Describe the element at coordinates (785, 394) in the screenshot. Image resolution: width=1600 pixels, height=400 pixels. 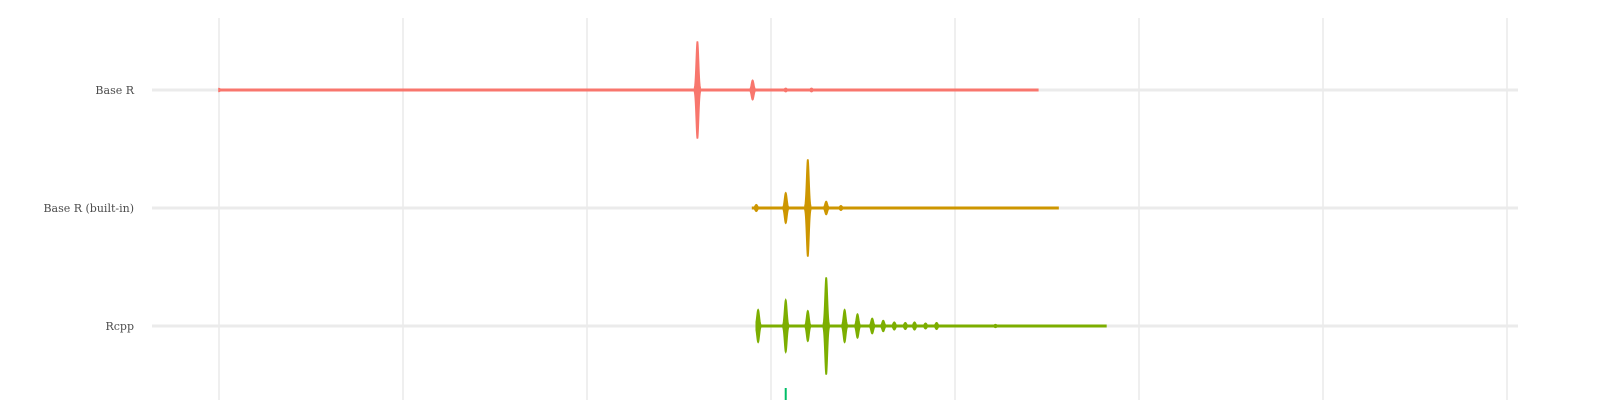
I see `violin-partial-next-row` at that location.